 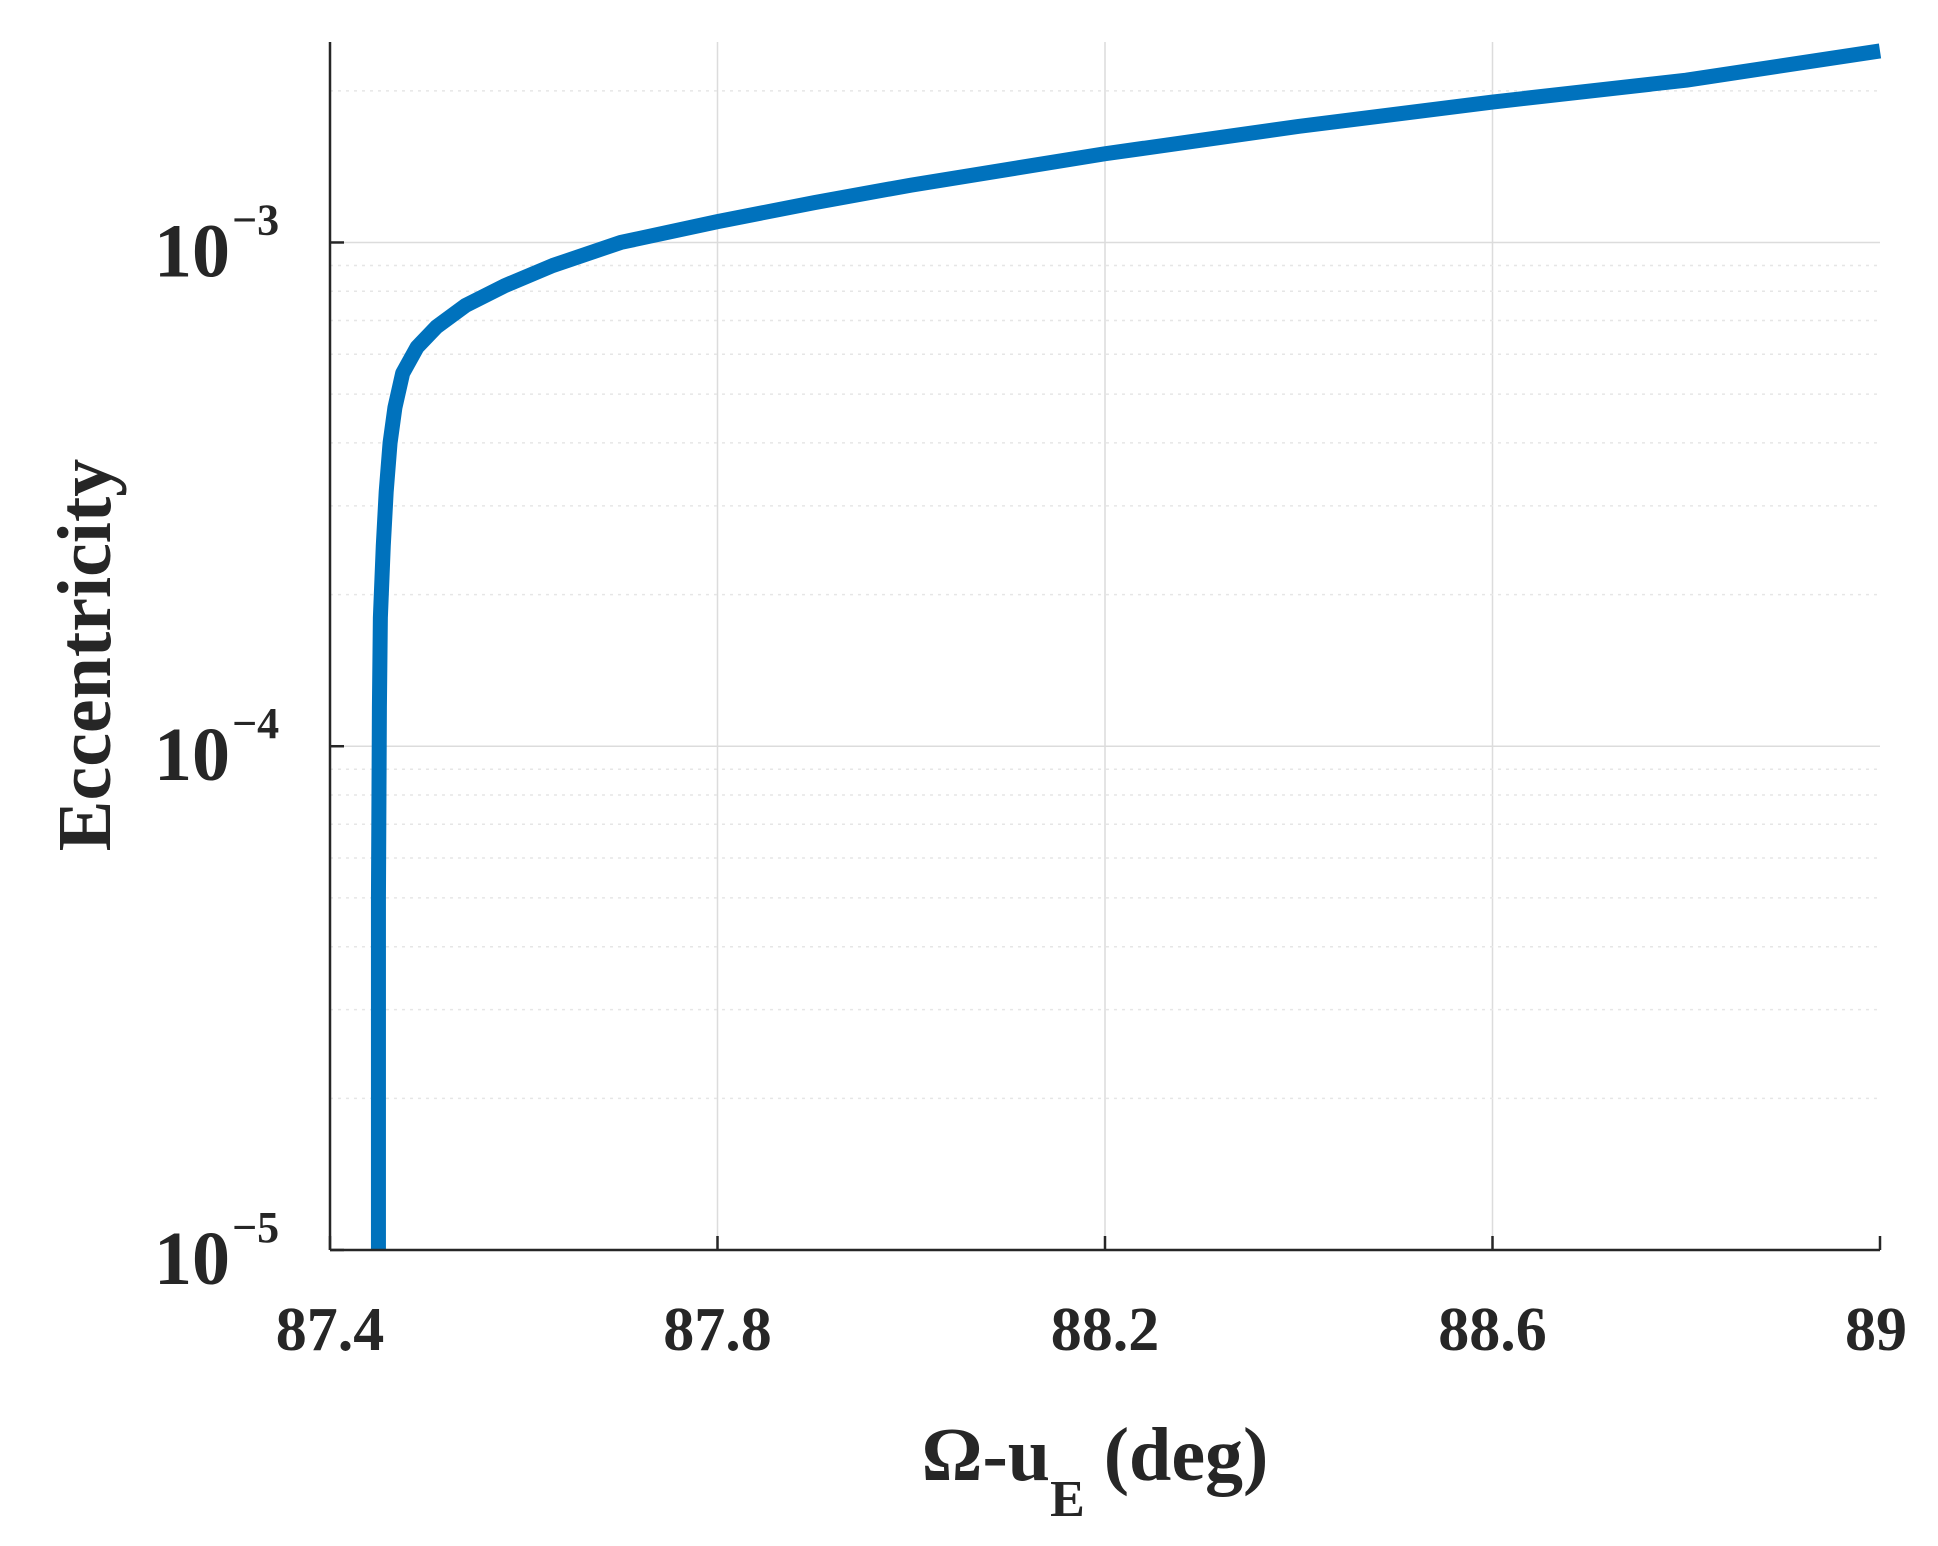 I want to click on y-tick-label: 10 −5, so click(x=216, y=1252).